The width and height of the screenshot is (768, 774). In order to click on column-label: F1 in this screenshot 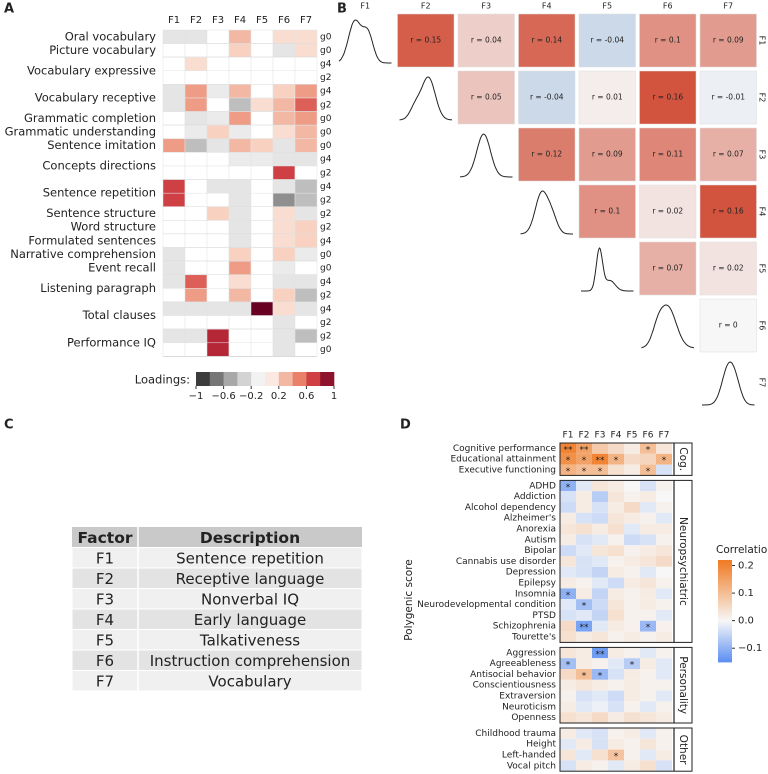, I will do `click(174, 20)`.